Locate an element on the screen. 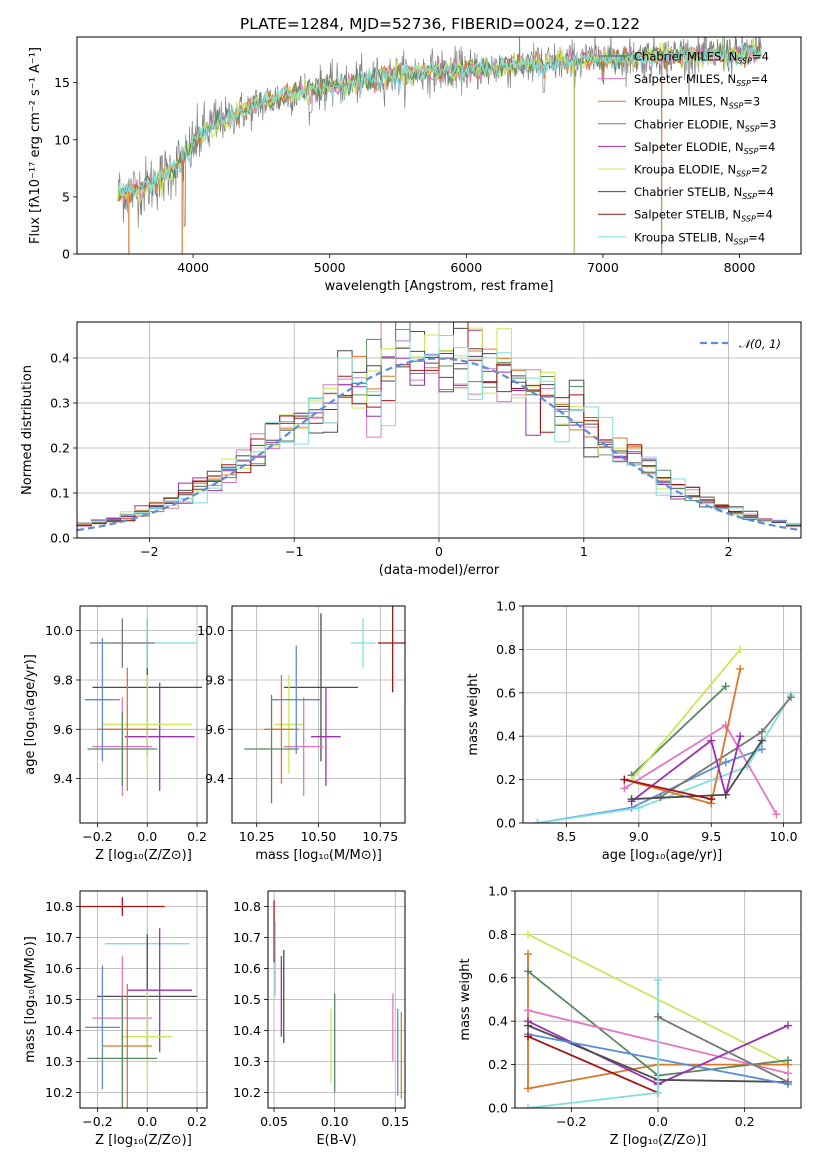 The width and height of the screenshot is (819, 1170). legend-model-name: Chabrier MILES is located at coordinates (677, 57).